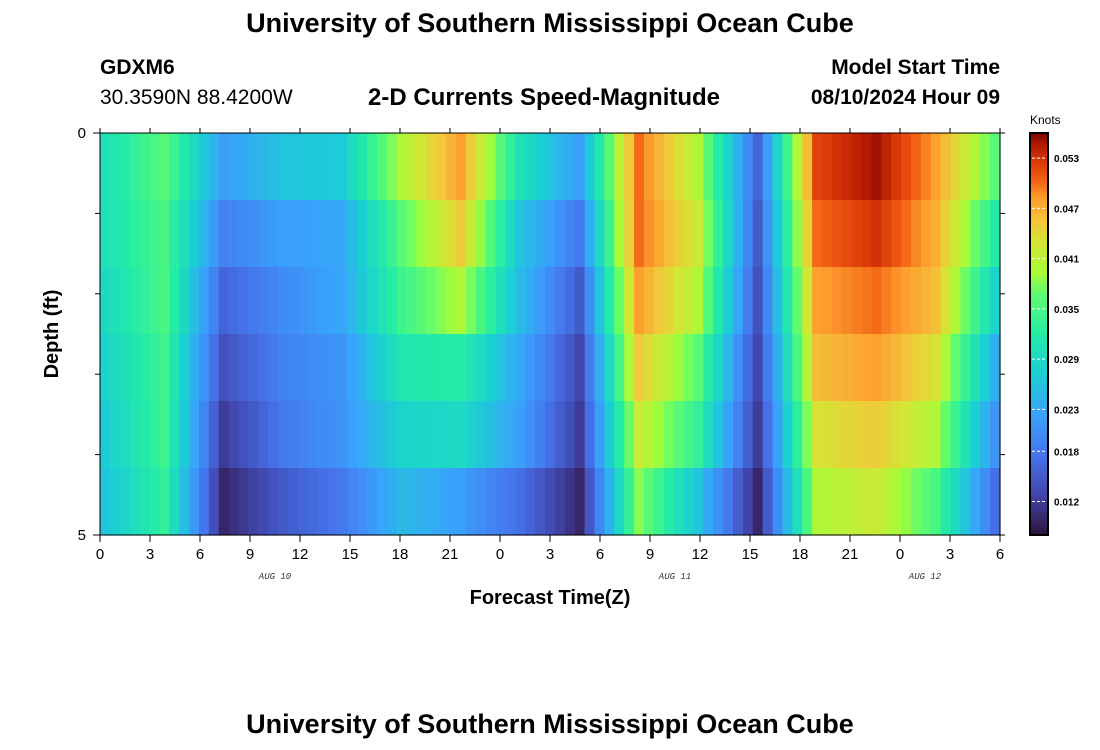  Describe the element at coordinates (800, 554) in the screenshot. I see `x-tick-label: 18` at that location.